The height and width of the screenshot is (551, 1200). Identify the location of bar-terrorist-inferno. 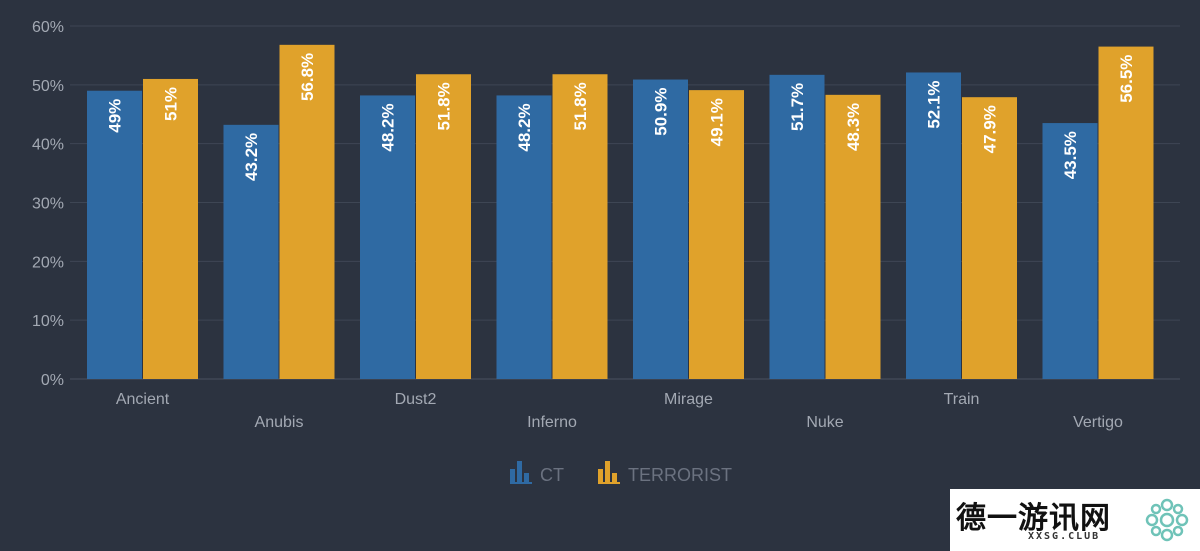
(580, 226).